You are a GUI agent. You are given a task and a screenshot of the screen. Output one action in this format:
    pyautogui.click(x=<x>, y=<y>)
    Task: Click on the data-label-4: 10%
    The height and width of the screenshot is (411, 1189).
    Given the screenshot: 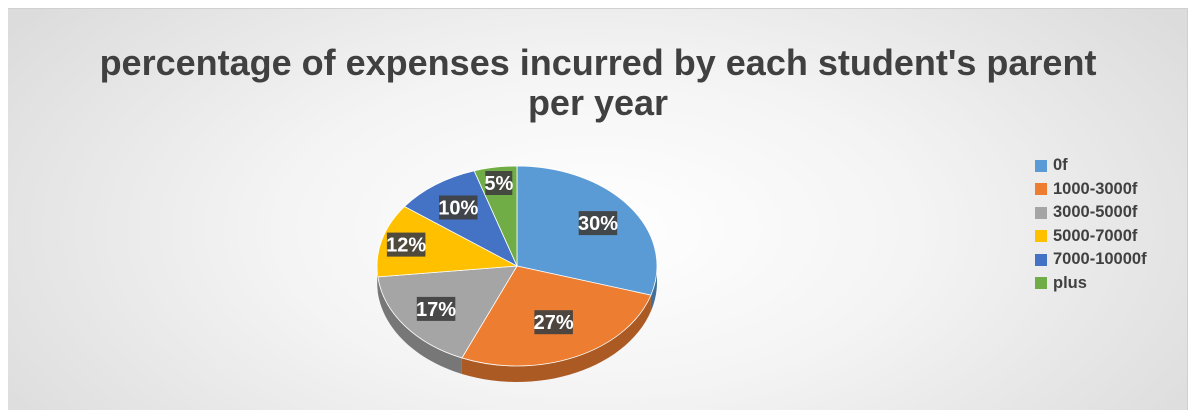 What is the action you would take?
    pyautogui.click(x=458, y=207)
    